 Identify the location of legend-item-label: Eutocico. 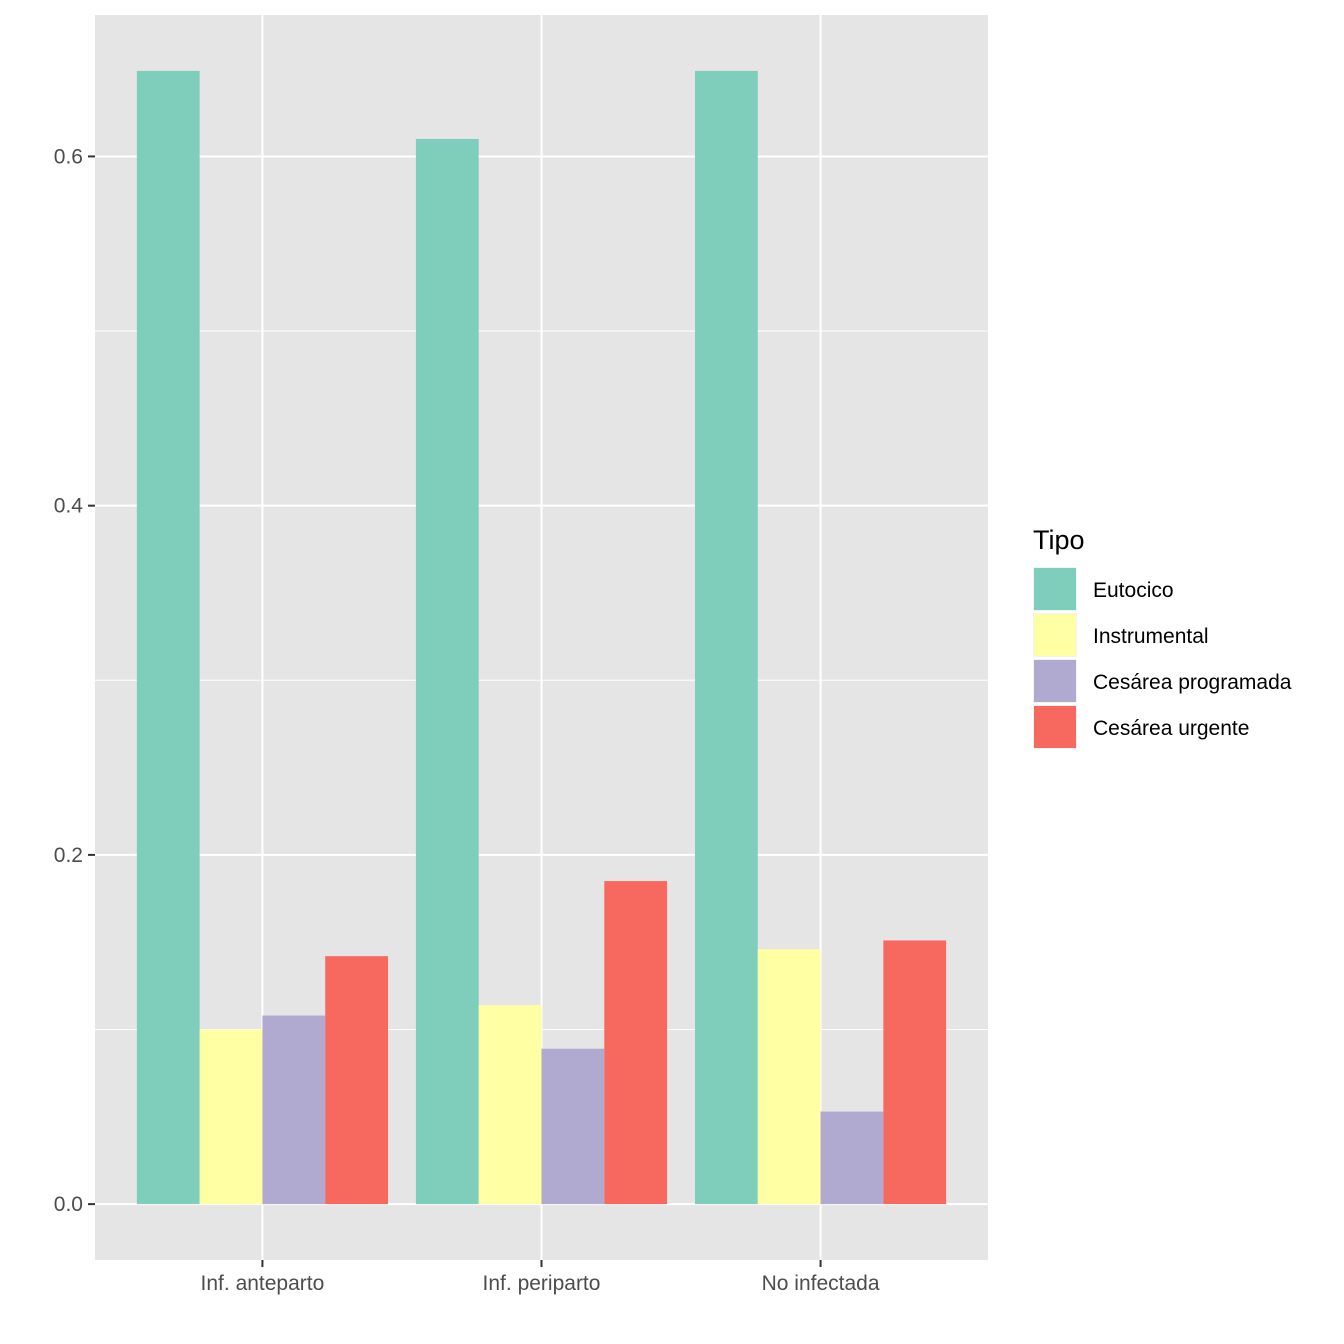
(1133, 590).